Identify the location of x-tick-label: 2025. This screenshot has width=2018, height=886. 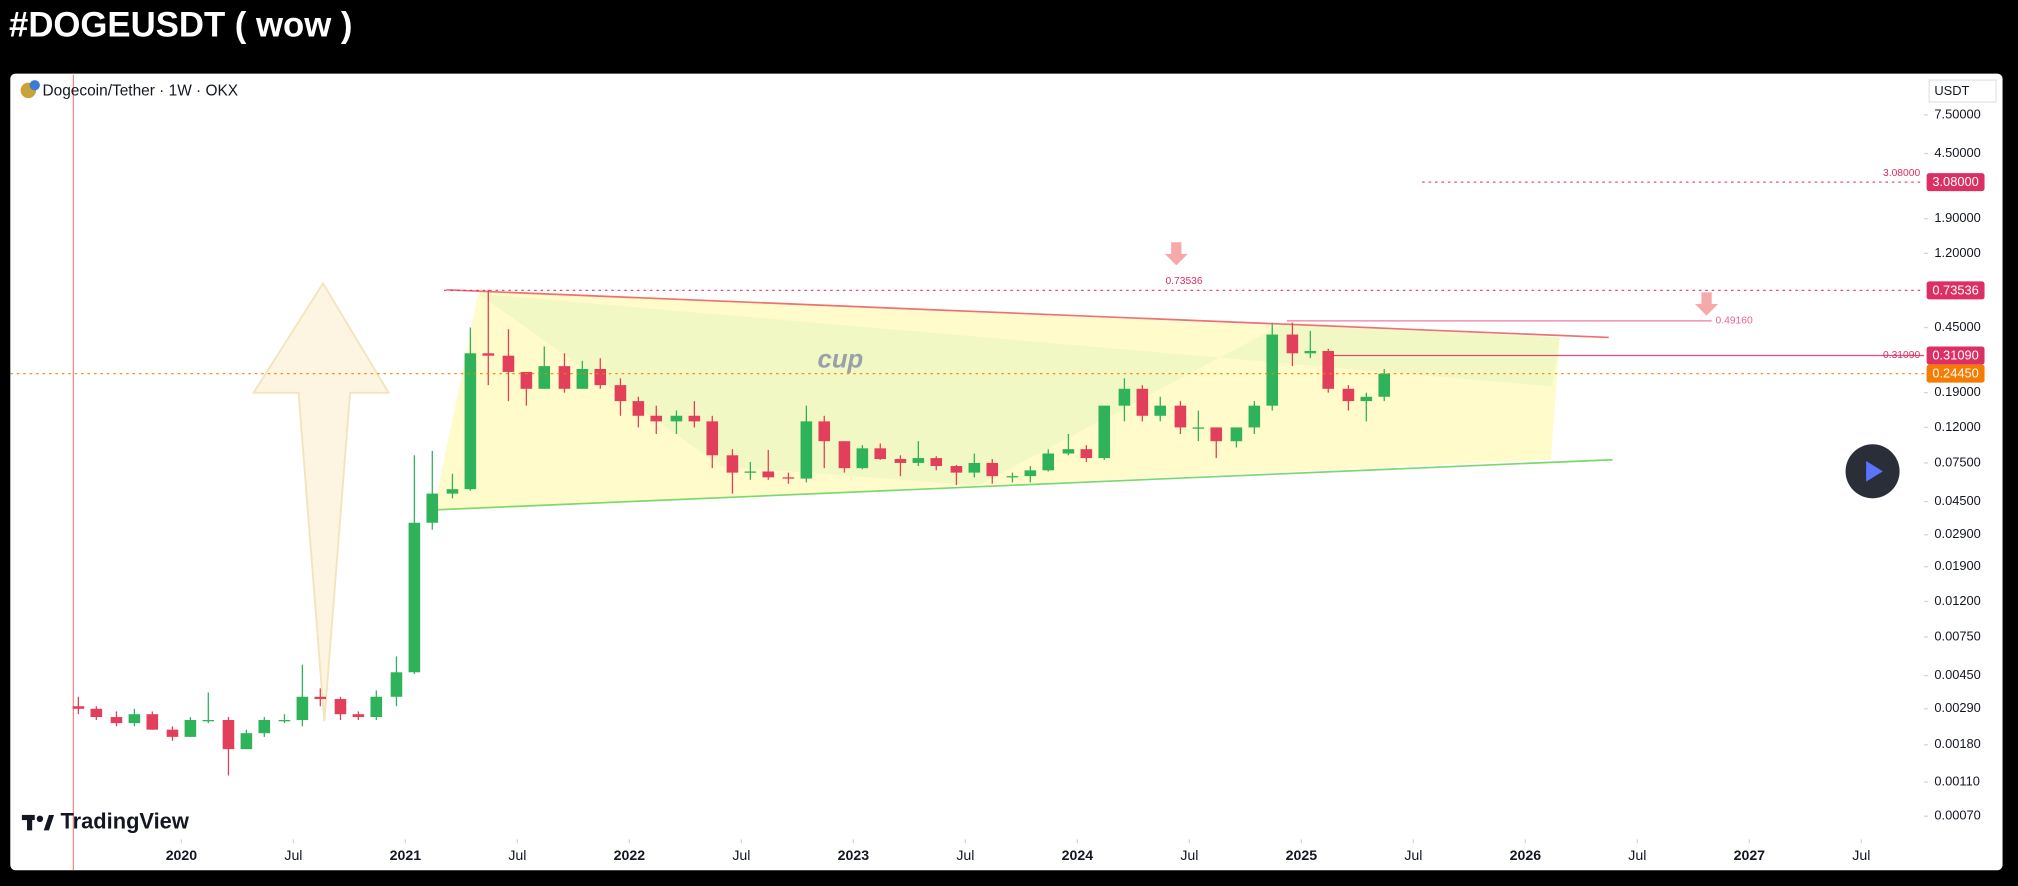
(1302, 855).